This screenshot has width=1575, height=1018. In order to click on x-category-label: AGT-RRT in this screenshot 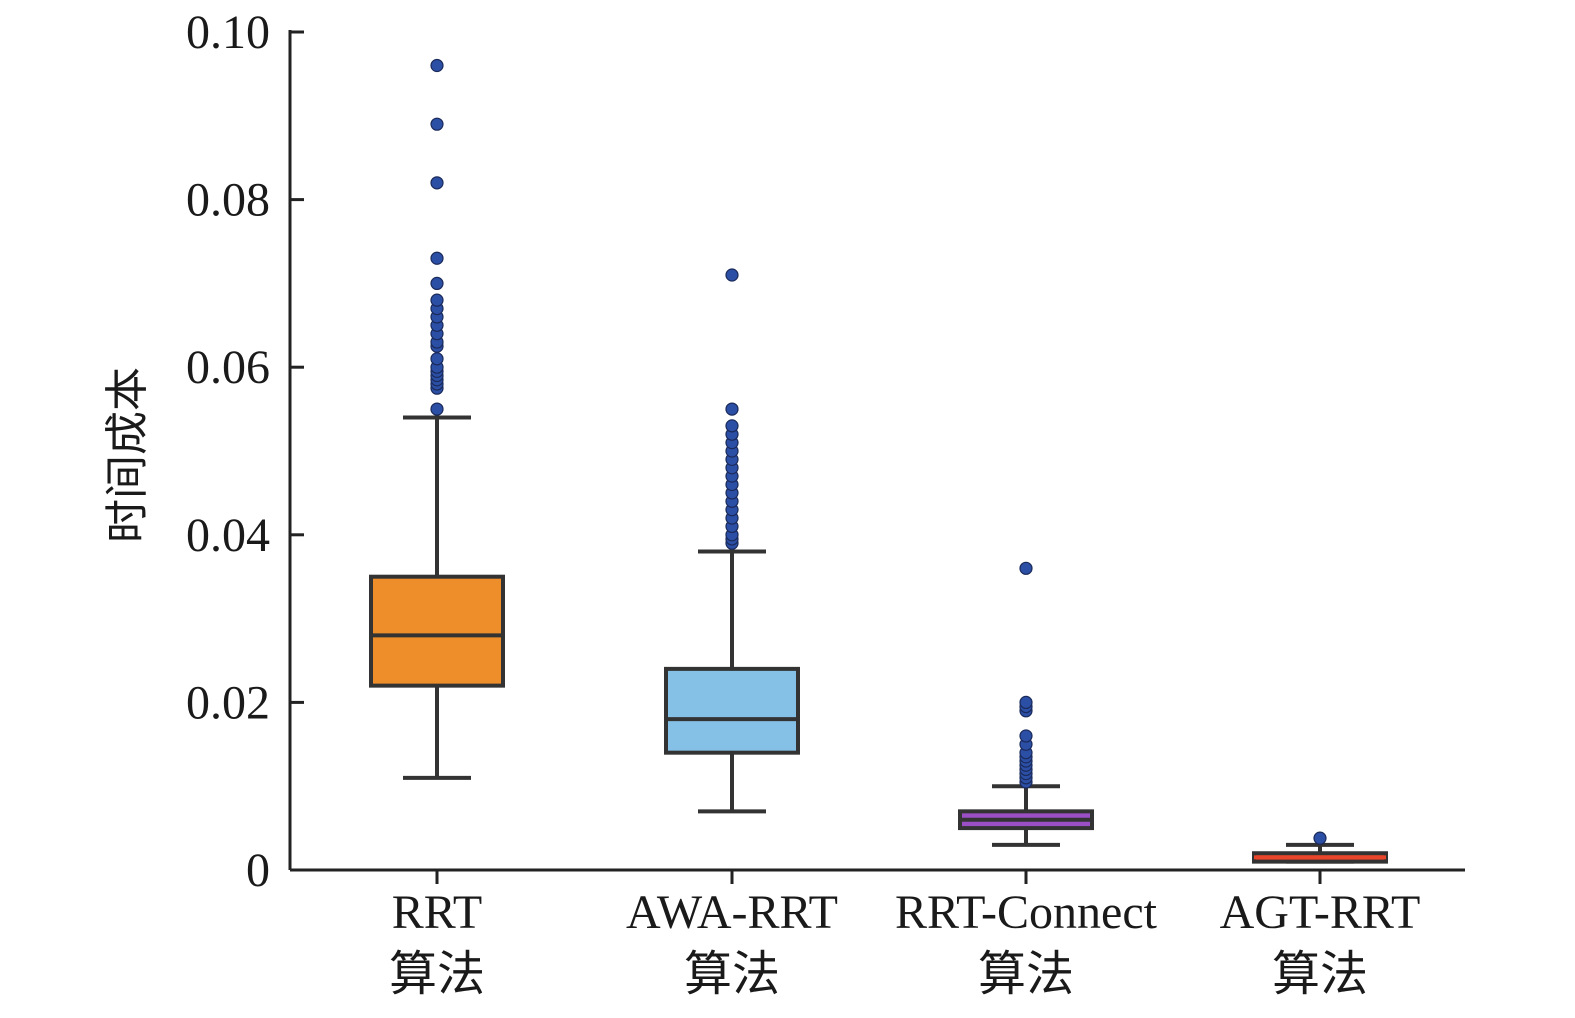, I will do `click(1320, 912)`.